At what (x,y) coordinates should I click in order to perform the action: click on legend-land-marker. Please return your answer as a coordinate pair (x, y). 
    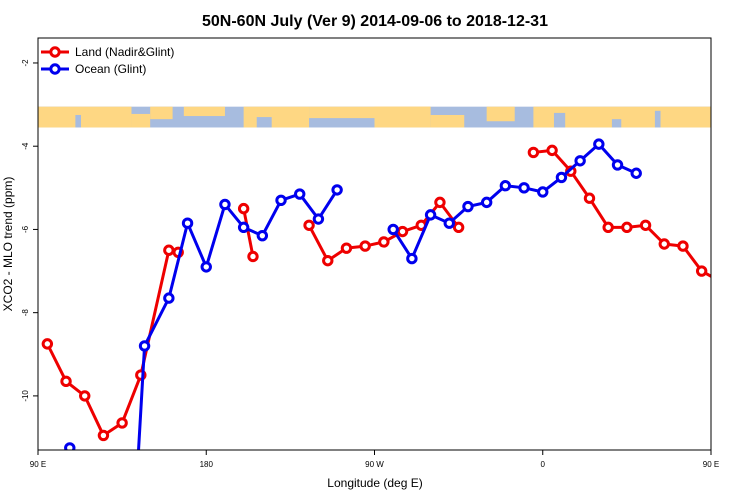
    Looking at the image, I should click on (55, 52).